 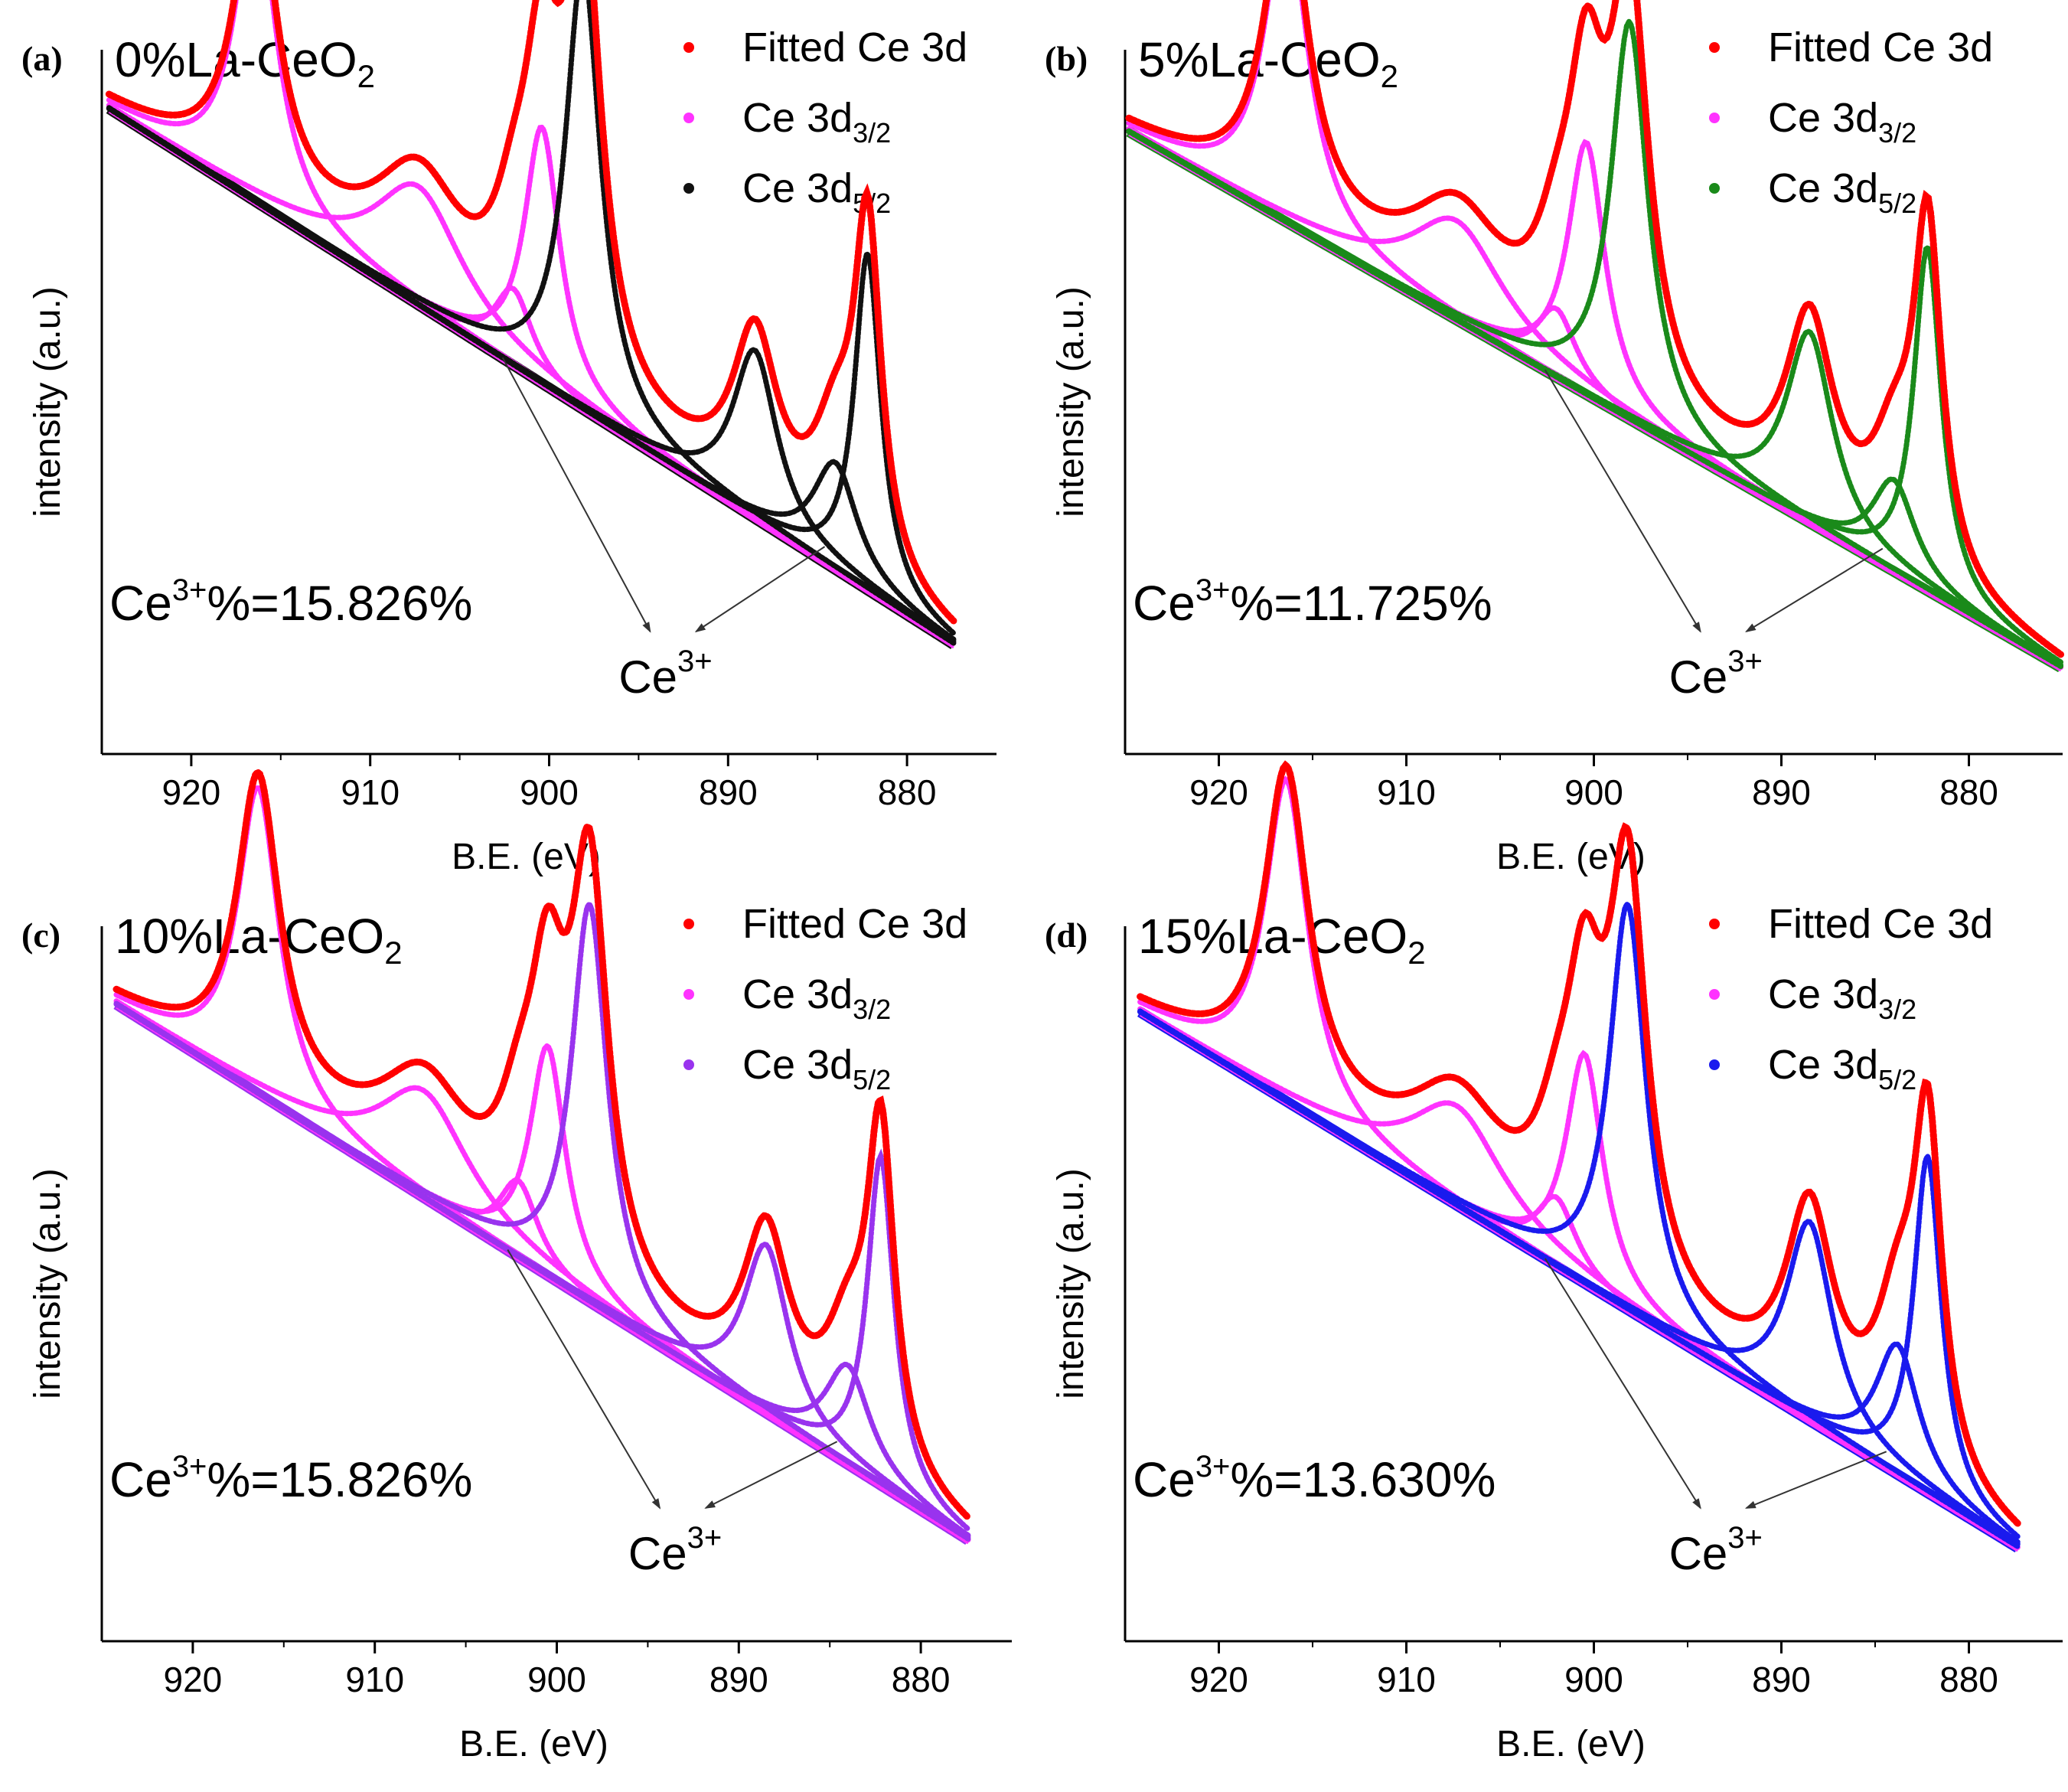 What do you see at coordinates (1066, 936) in the screenshot?
I see `panel-letter: (d)` at bounding box center [1066, 936].